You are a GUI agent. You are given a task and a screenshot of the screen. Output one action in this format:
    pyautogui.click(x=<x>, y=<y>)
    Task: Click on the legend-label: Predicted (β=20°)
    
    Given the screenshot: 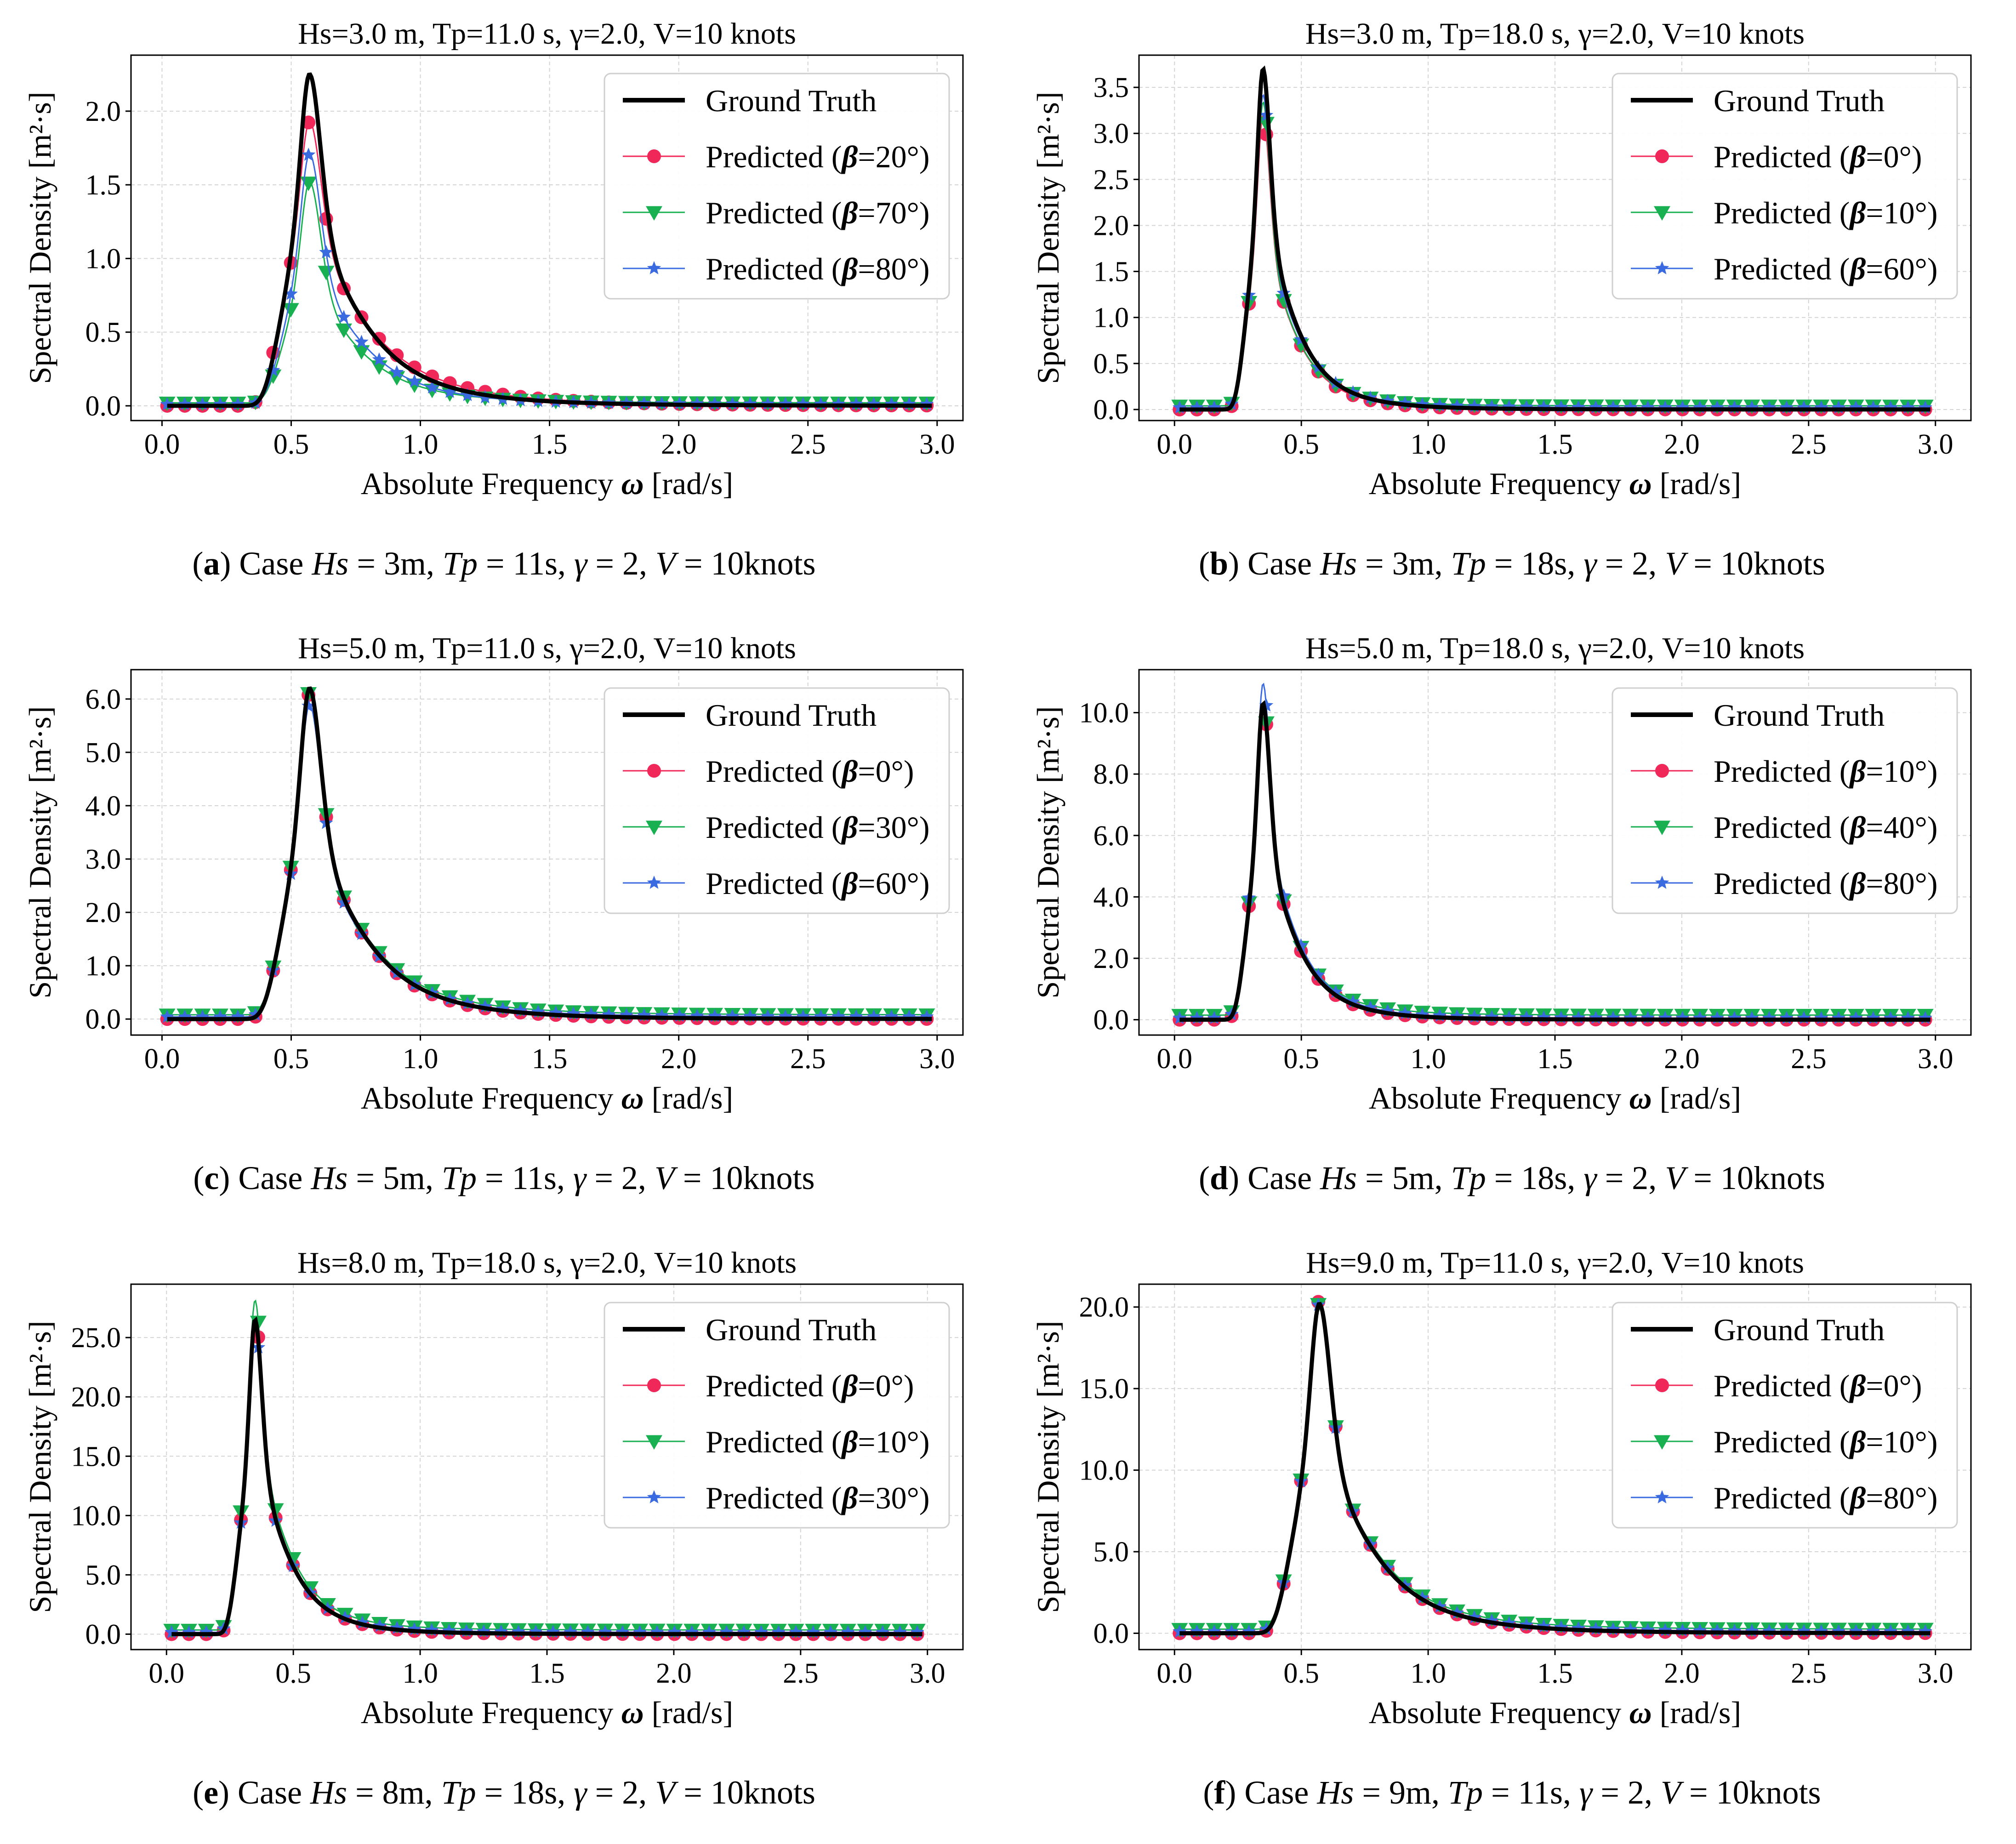 What is the action you would take?
    pyautogui.click(x=817, y=156)
    